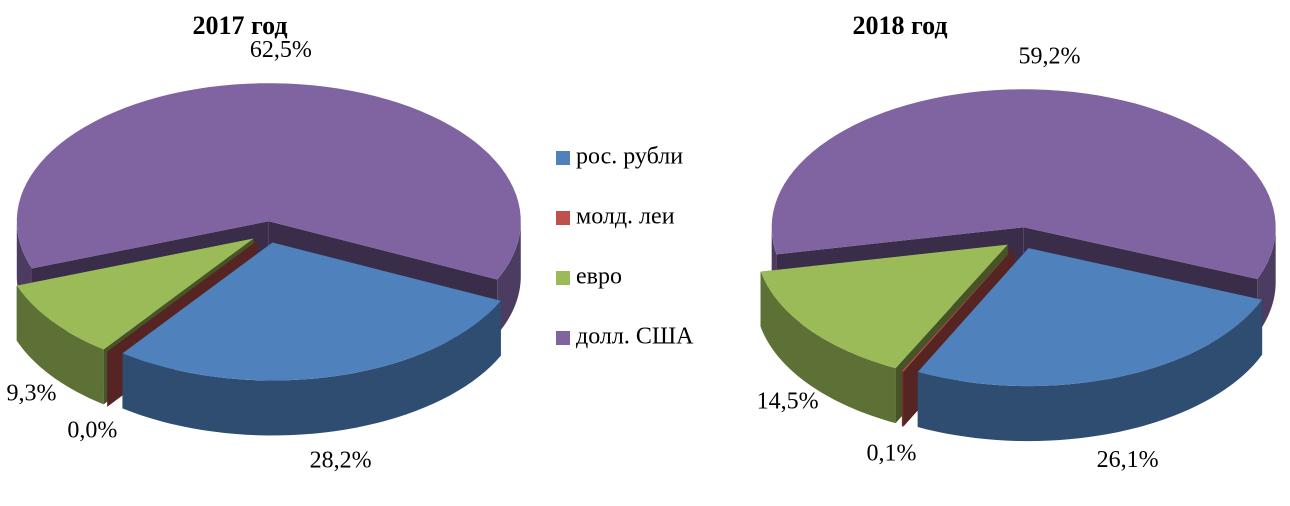 The width and height of the screenshot is (1290, 506). Describe the element at coordinates (625, 217) in the screenshot. I see `legend-label: молд. леи` at that location.